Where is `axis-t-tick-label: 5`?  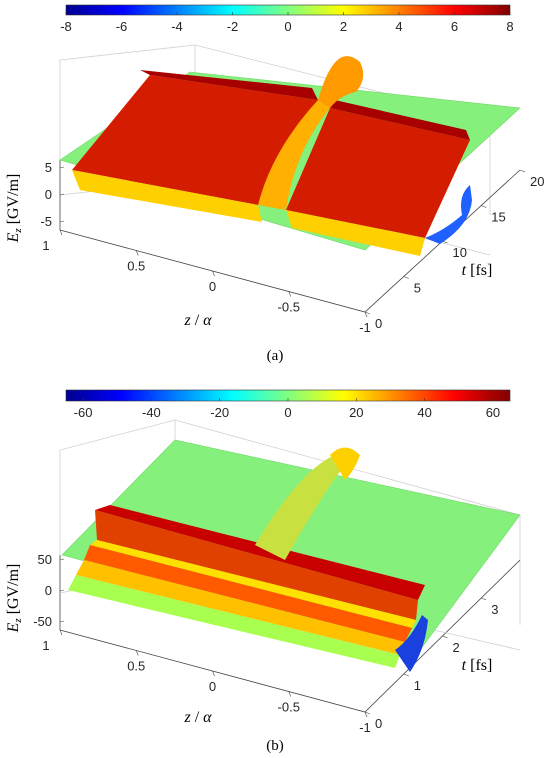 axis-t-tick-label: 5 is located at coordinates (417, 288).